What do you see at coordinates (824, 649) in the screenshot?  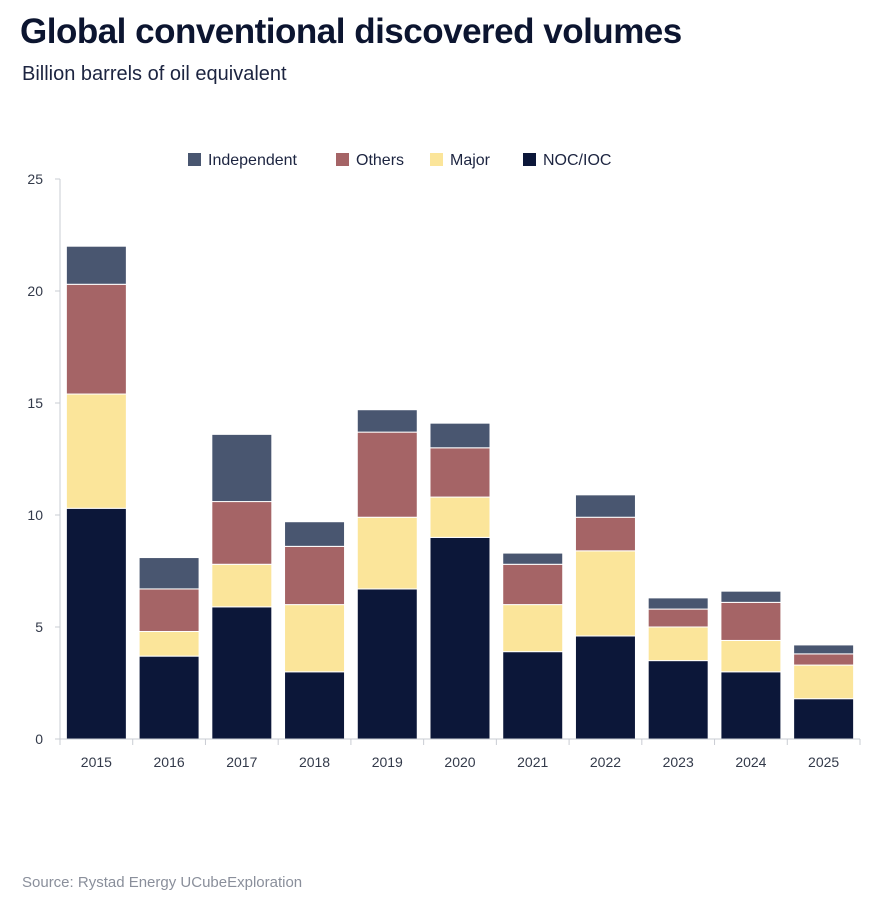 I see `bar-independent-2025` at bounding box center [824, 649].